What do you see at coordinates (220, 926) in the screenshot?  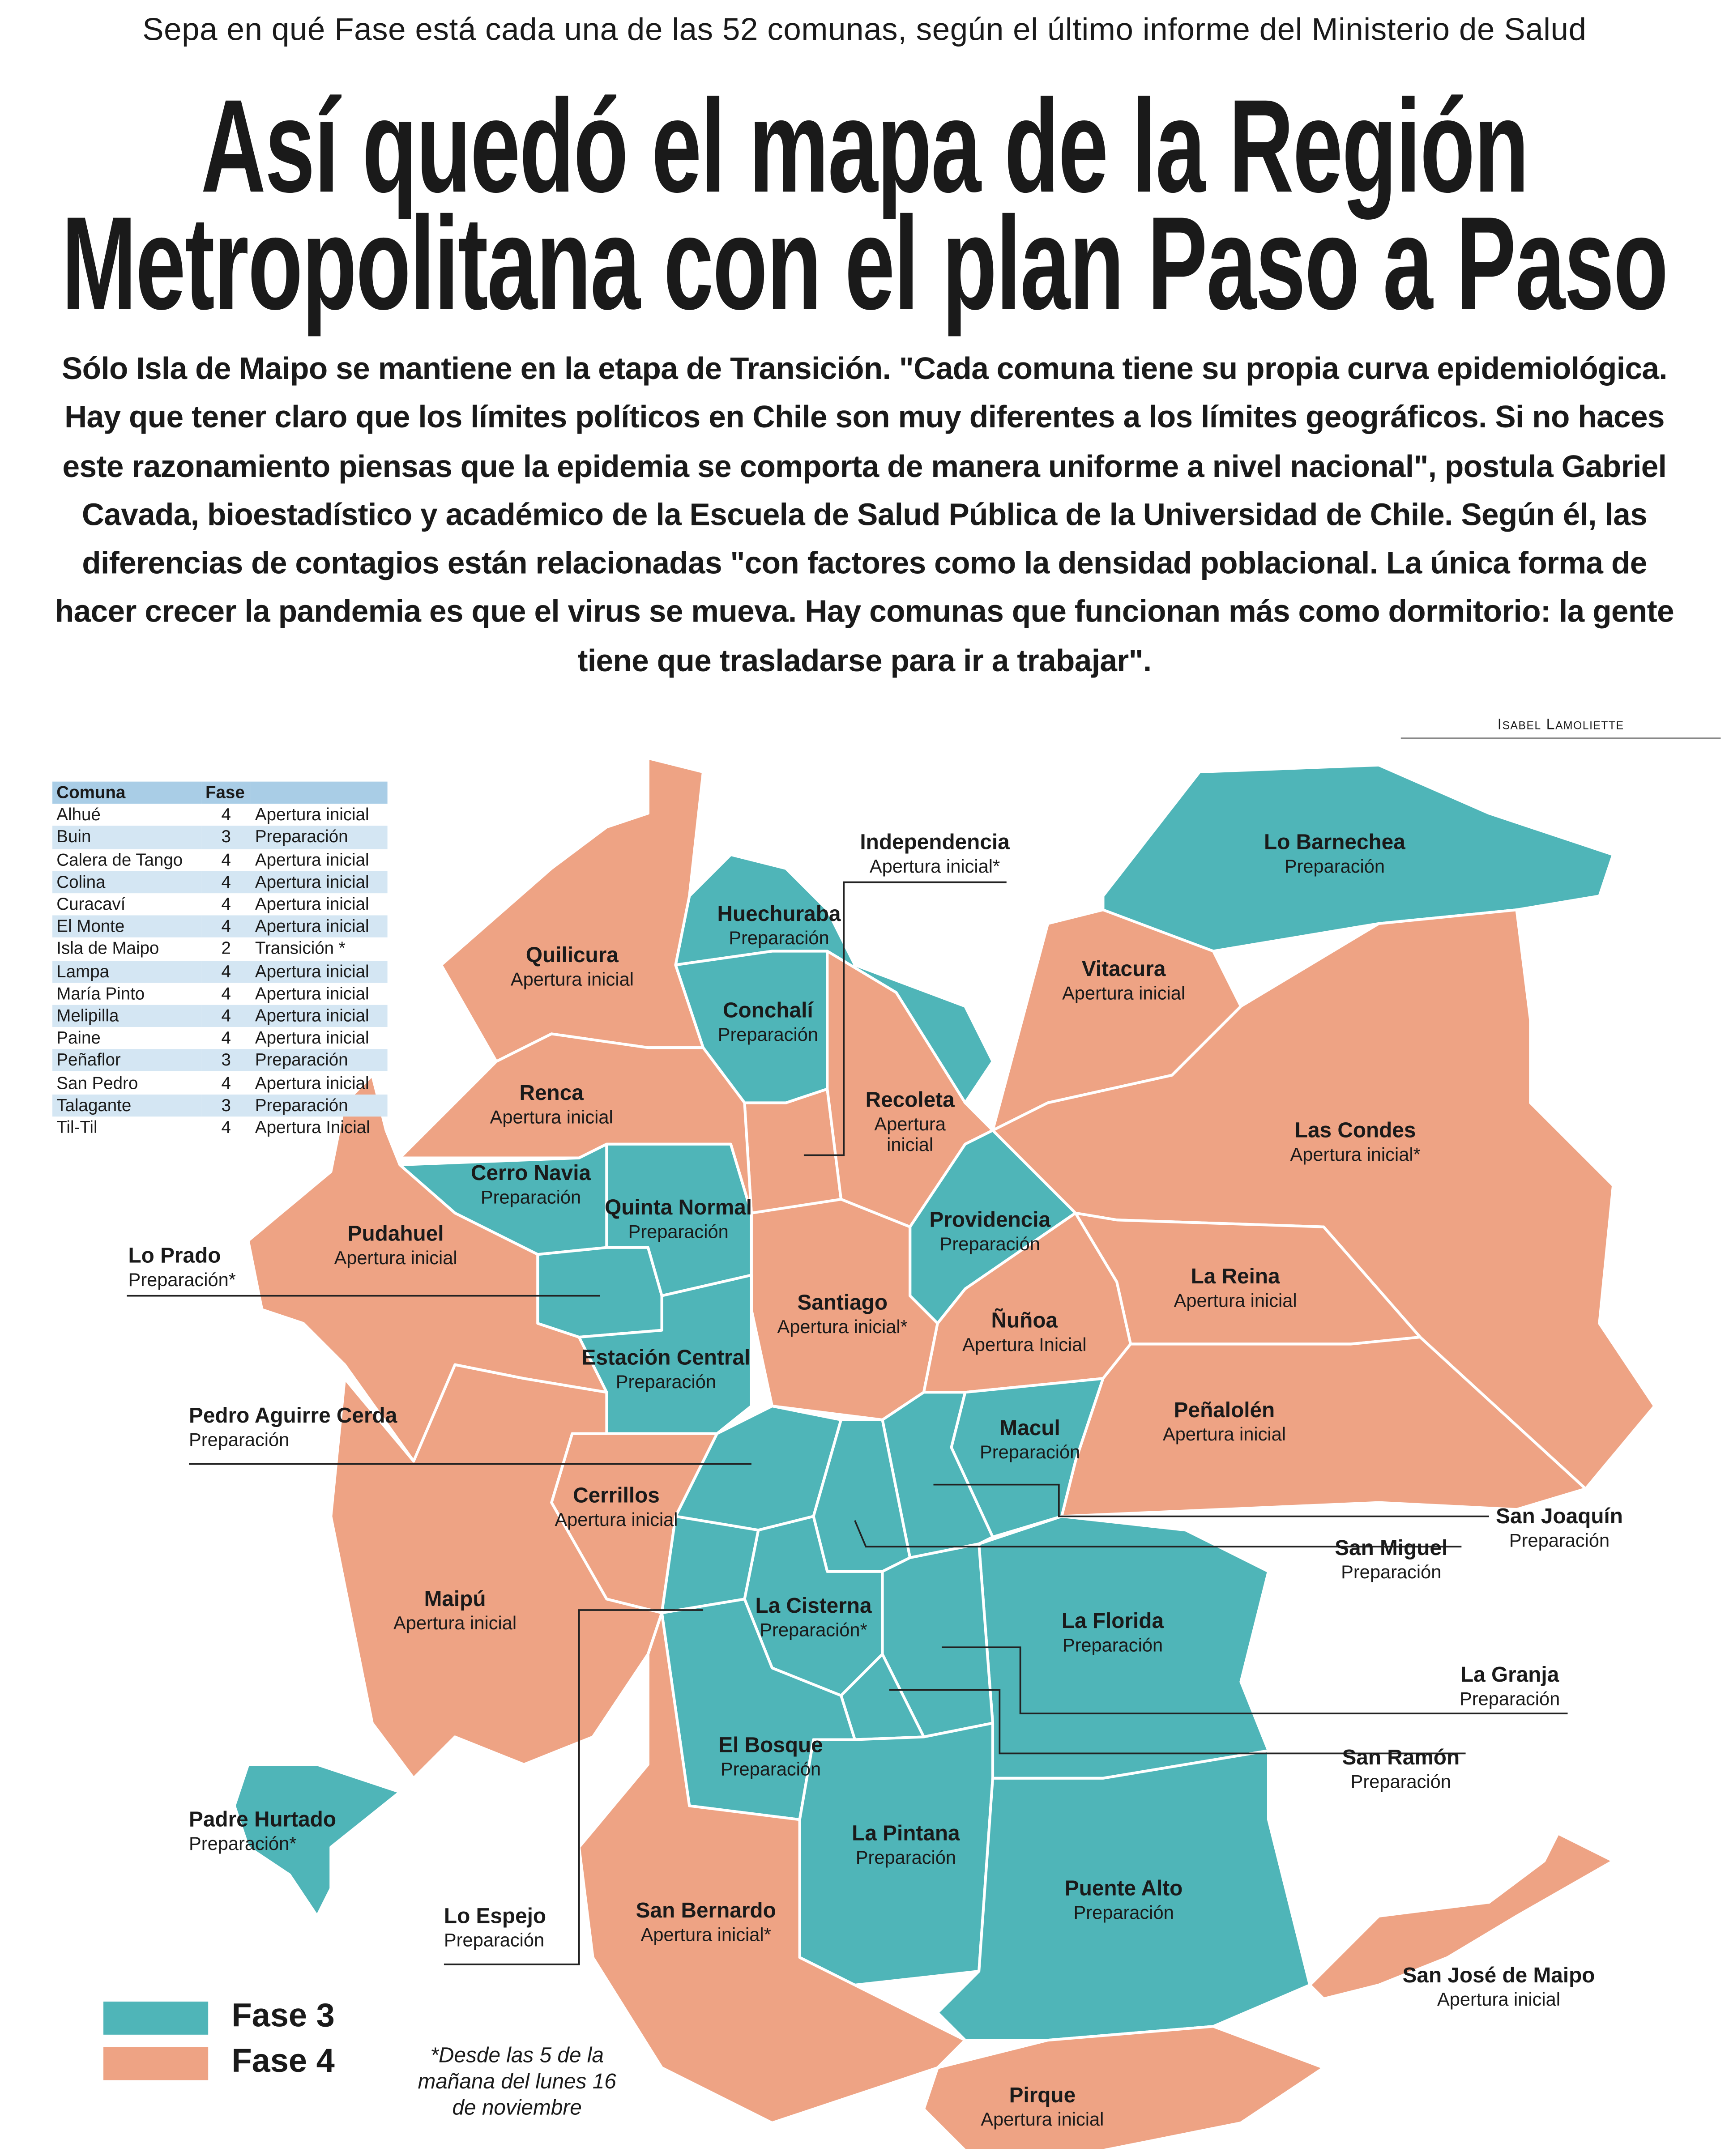 I see `table-row: El Monte 4 Apertura inicial` at bounding box center [220, 926].